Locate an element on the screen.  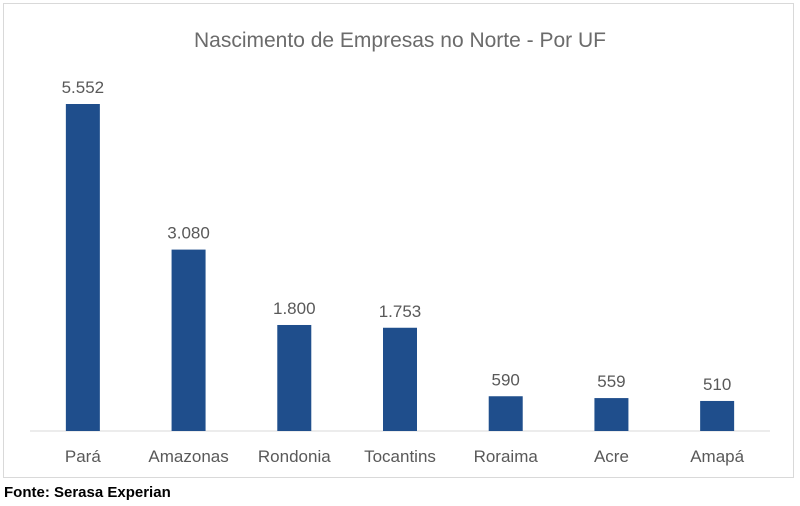
source-note: Fonte: Serasa Experian is located at coordinates (87, 492).